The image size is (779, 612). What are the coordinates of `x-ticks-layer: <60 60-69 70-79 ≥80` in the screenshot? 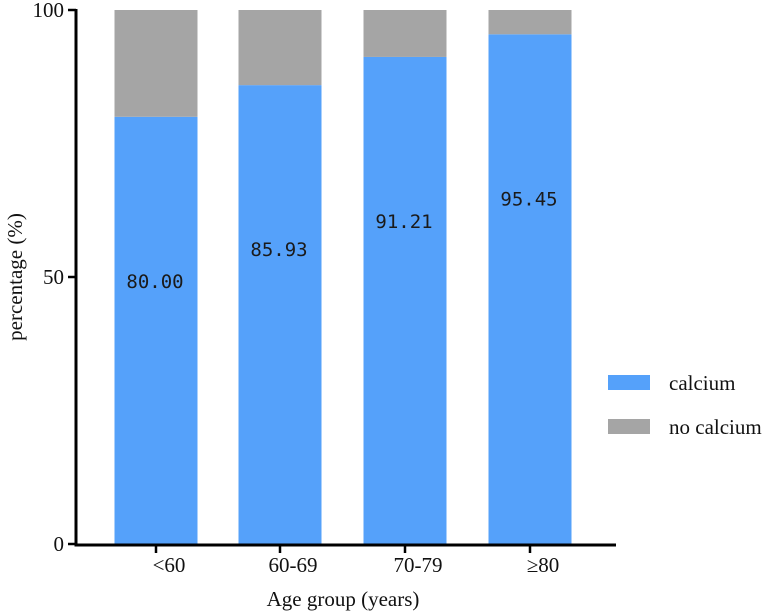 It's located at (356, 561).